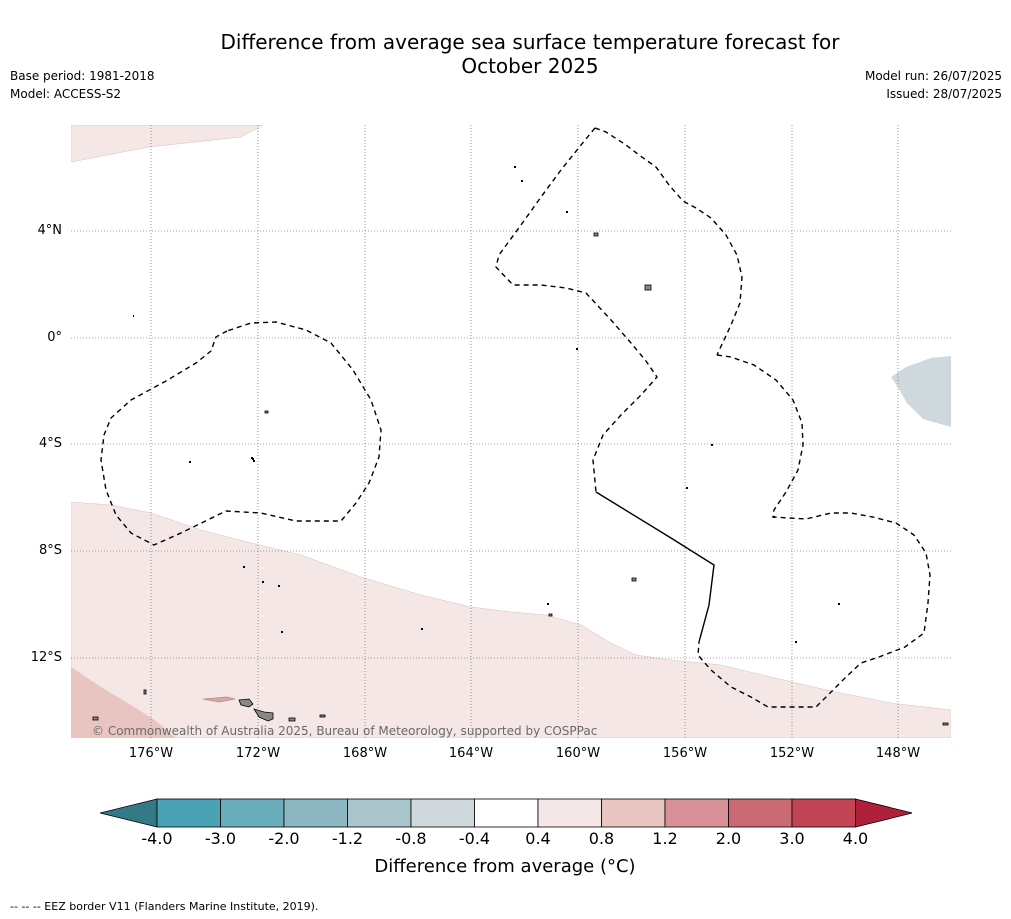 The height and width of the screenshot is (919, 1011). What do you see at coordinates (46, 657) in the screenshot?
I see `lat-label-12s: 12°S` at bounding box center [46, 657].